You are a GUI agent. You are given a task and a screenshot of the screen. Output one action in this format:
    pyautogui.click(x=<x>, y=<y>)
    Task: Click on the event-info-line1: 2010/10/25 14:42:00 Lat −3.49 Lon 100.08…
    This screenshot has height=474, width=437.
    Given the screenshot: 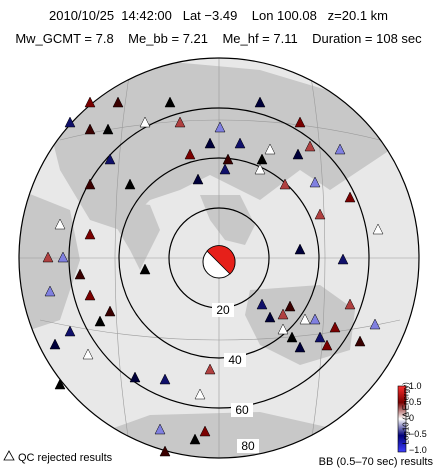 What is the action you would take?
    pyautogui.click(x=218, y=15)
    